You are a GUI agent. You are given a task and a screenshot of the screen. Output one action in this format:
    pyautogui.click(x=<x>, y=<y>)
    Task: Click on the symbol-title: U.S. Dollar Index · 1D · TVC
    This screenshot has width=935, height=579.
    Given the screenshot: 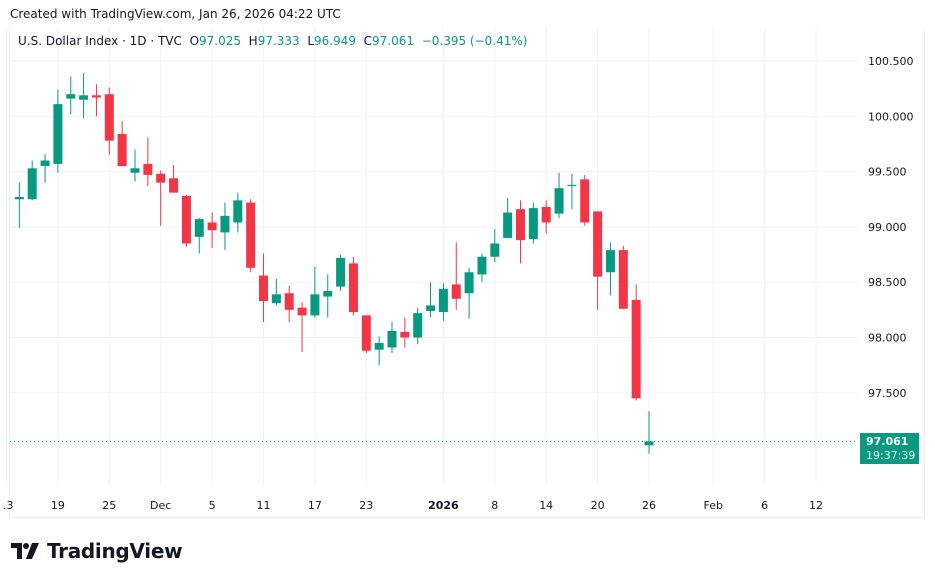 What is the action you would take?
    pyautogui.click(x=100, y=41)
    